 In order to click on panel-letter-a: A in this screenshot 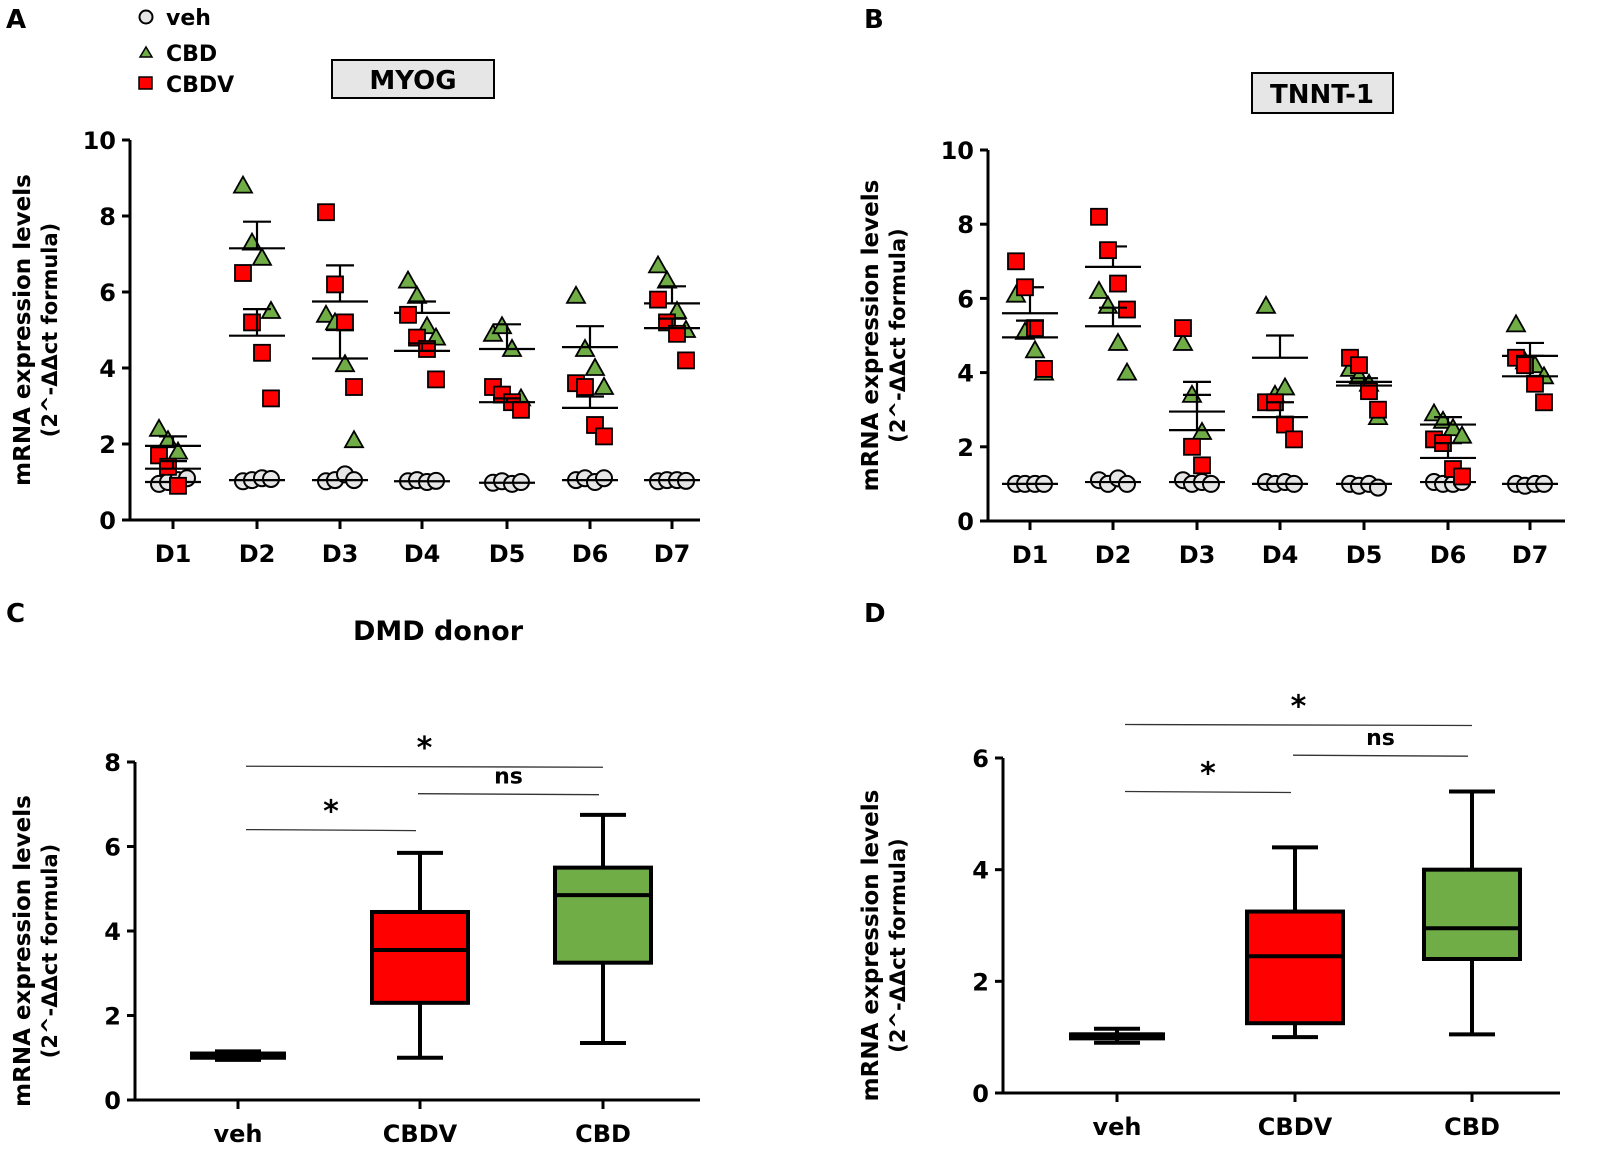, I will do `click(16, 20)`.